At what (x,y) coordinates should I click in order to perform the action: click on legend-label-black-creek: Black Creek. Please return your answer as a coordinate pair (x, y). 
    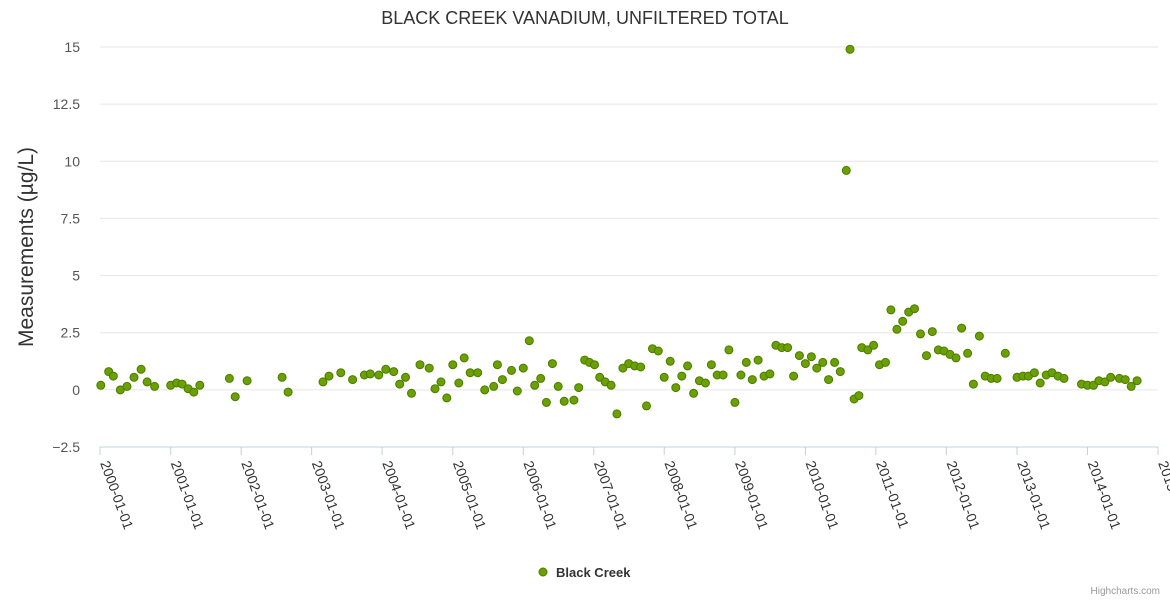
    Looking at the image, I should click on (593, 572).